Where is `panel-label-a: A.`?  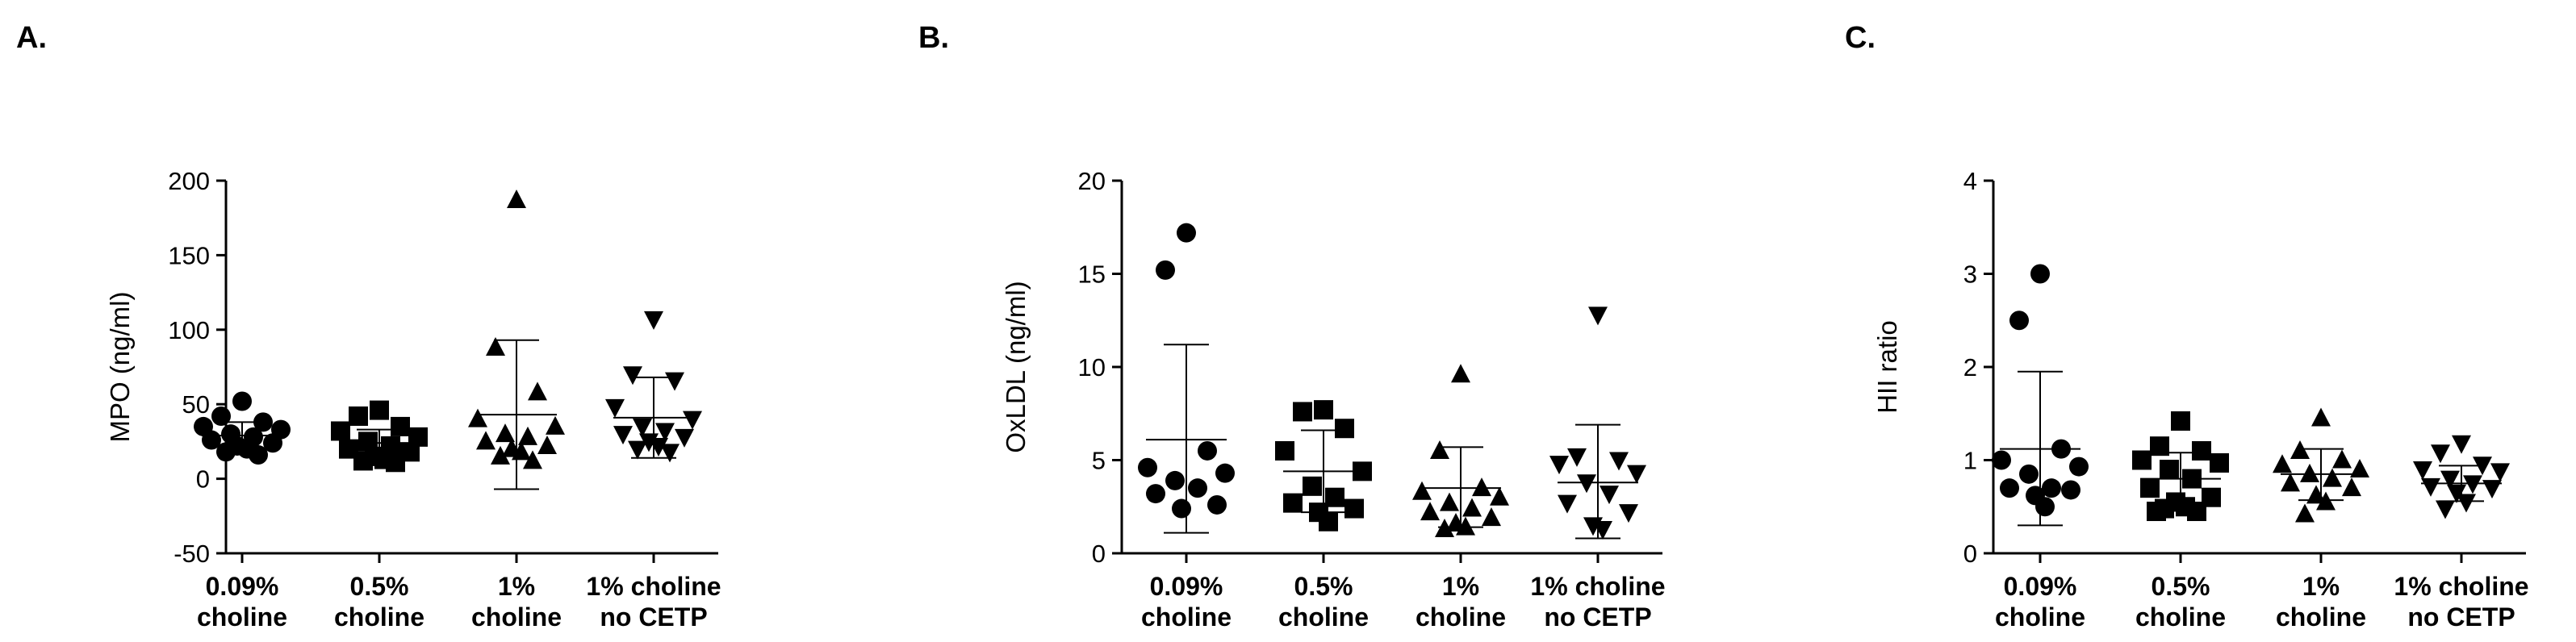
panel-label-a: A. is located at coordinates (31, 38).